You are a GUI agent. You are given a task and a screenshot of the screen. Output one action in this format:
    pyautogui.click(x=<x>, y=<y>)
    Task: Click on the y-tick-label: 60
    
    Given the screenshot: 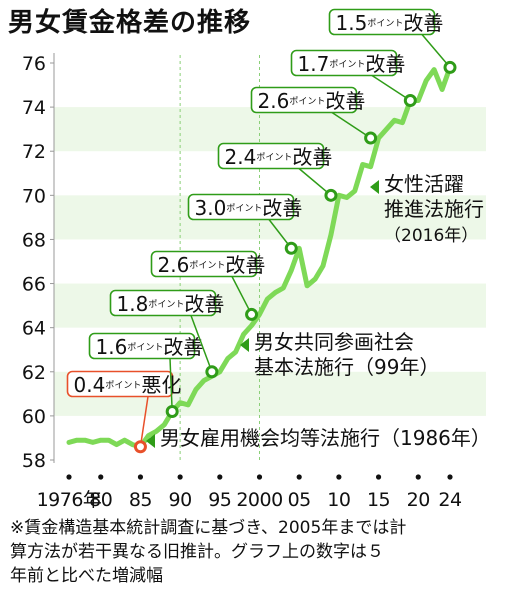 What is the action you would take?
    pyautogui.click(x=34, y=417)
    